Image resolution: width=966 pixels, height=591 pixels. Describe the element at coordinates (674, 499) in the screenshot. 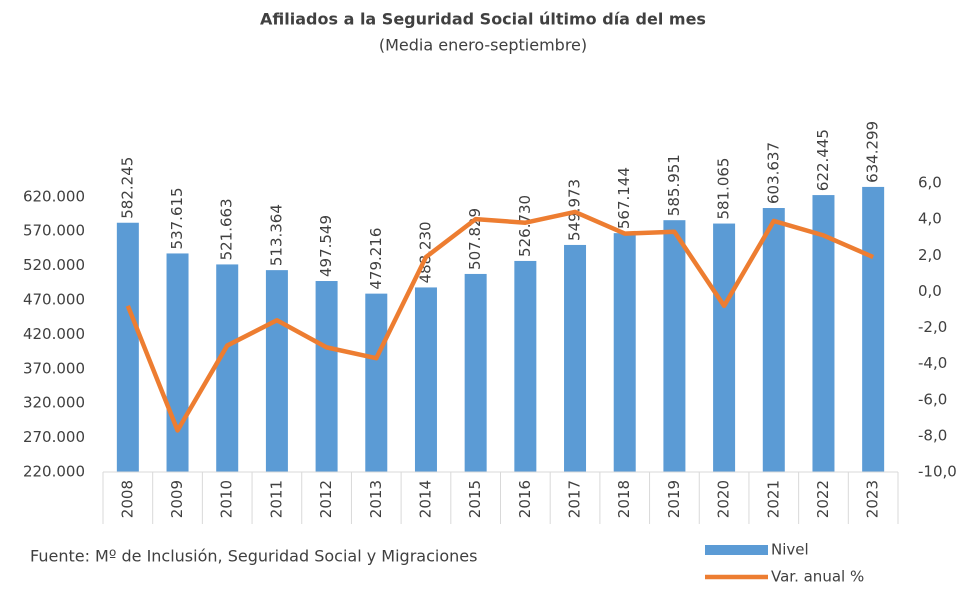

I see `x-tick-label: 2019` at that location.